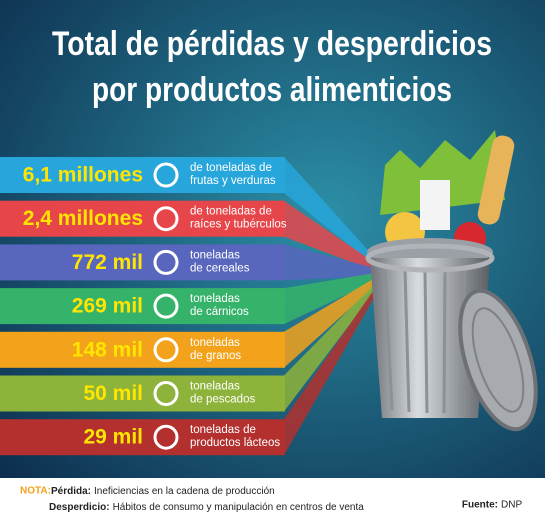  I want to click on row-description: de pescados, so click(222, 400).